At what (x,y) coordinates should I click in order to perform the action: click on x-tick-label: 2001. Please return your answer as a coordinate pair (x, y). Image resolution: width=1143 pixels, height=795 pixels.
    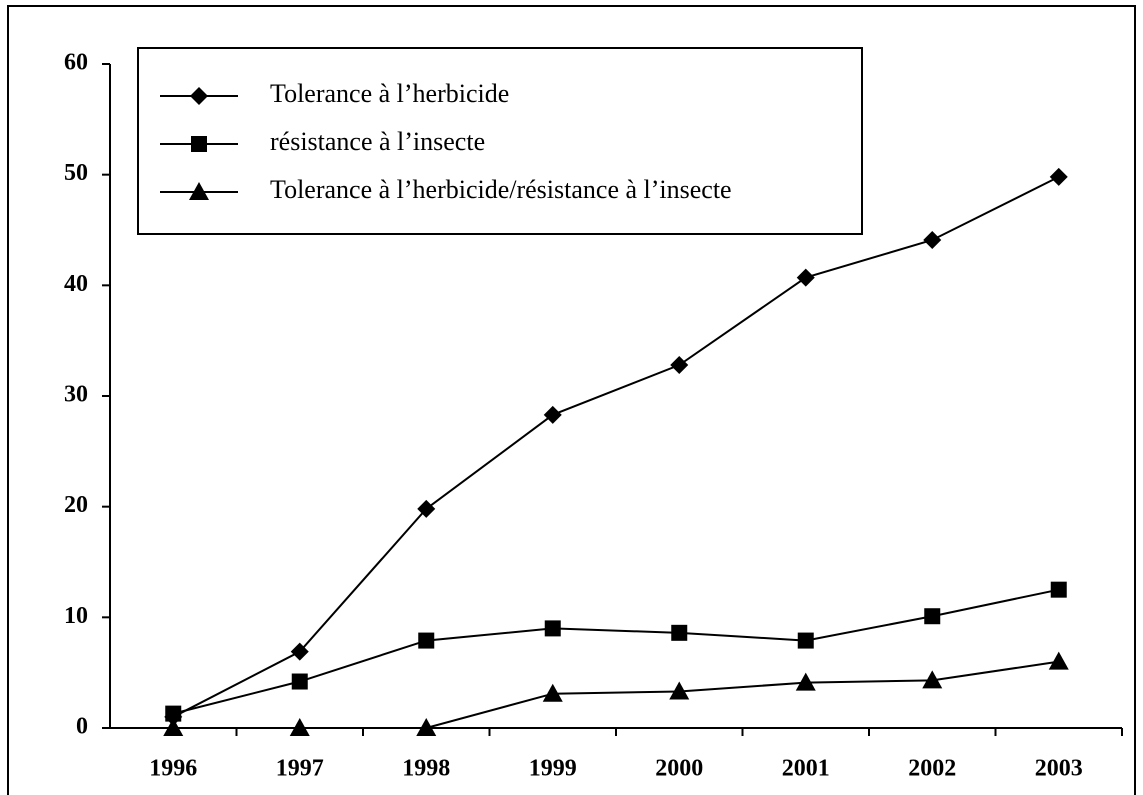
    Looking at the image, I should click on (806, 769).